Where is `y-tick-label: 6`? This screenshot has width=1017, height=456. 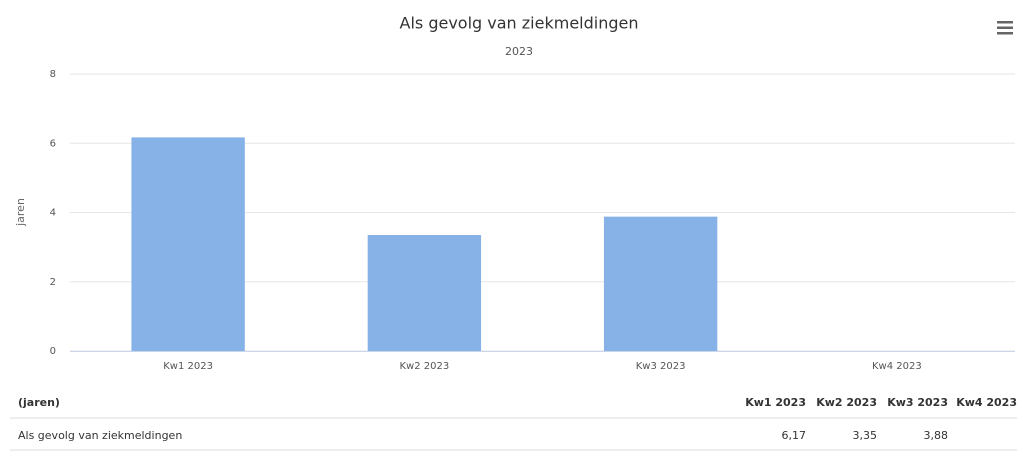
y-tick-label: 6 is located at coordinates (53, 143).